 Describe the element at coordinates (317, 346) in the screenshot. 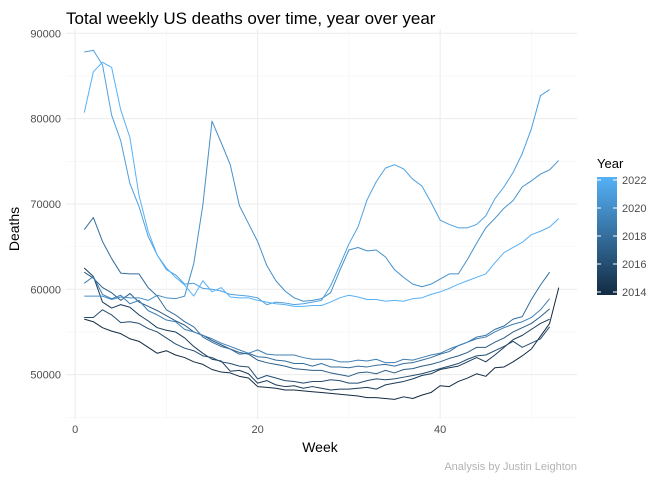

I see `series-line-2016` at that location.